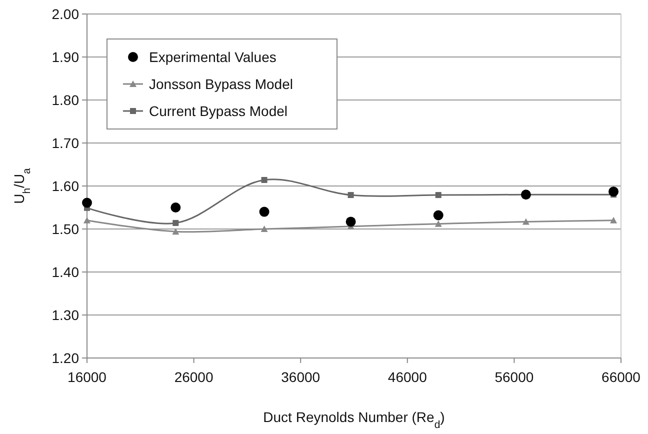  I want to click on y-tick-label: 1.20, so click(66, 358).